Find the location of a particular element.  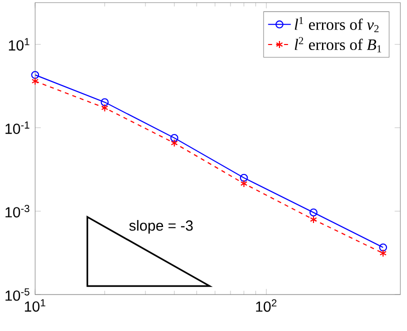

legend-label: l$^{2}$ errors of B$_{1}$ is located at coordinates (338, 45).